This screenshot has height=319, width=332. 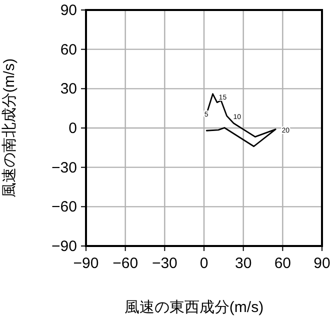 What do you see at coordinates (243, 263) in the screenshot?
I see `x-tick-label: 30` at bounding box center [243, 263].